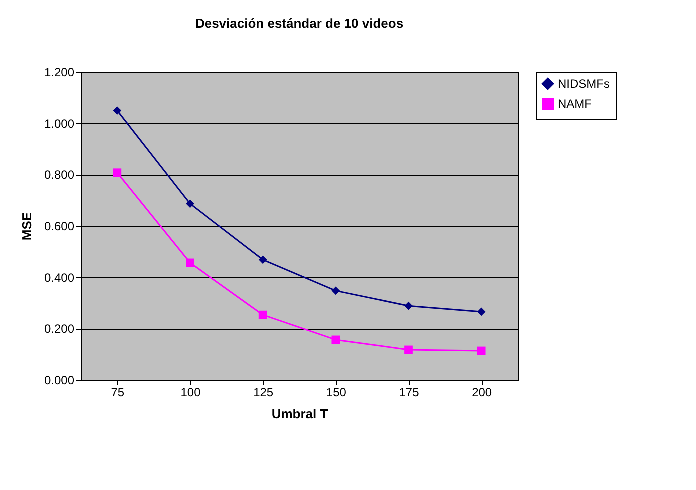 This screenshot has width=696, height=490. Describe the element at coordinates (59, 277) in the screenshot. I see `y-tick-label: 0.400` at that location.